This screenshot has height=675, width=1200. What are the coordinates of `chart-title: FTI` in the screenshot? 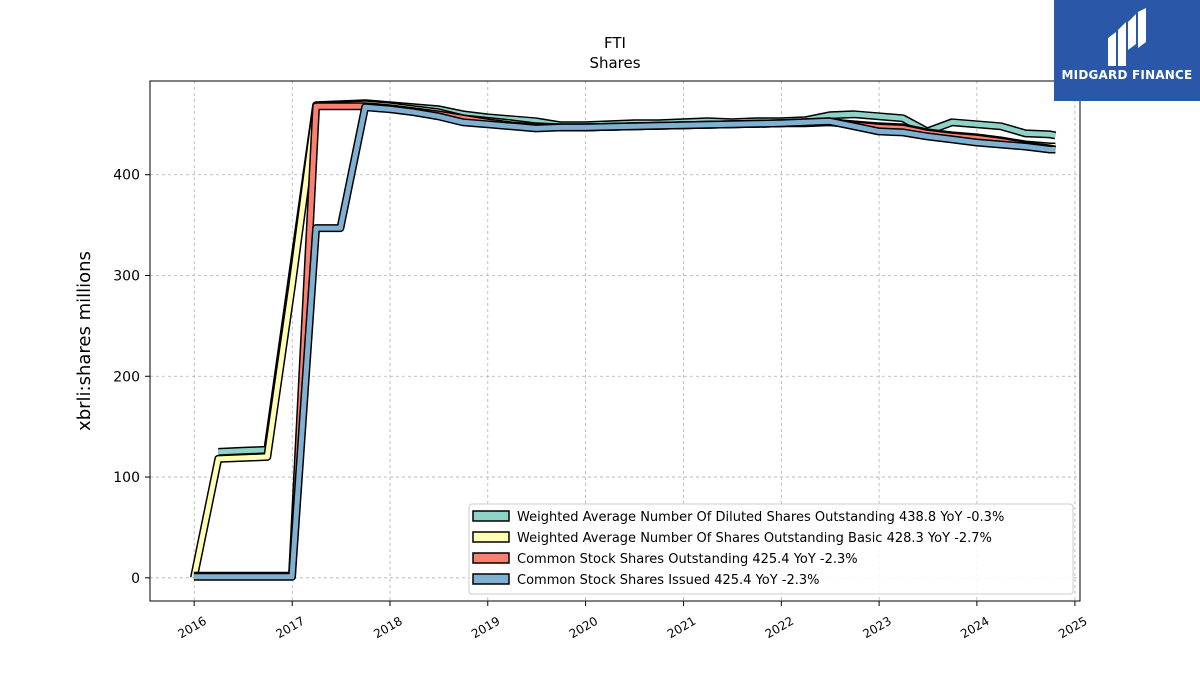 It's located at (615, 43).